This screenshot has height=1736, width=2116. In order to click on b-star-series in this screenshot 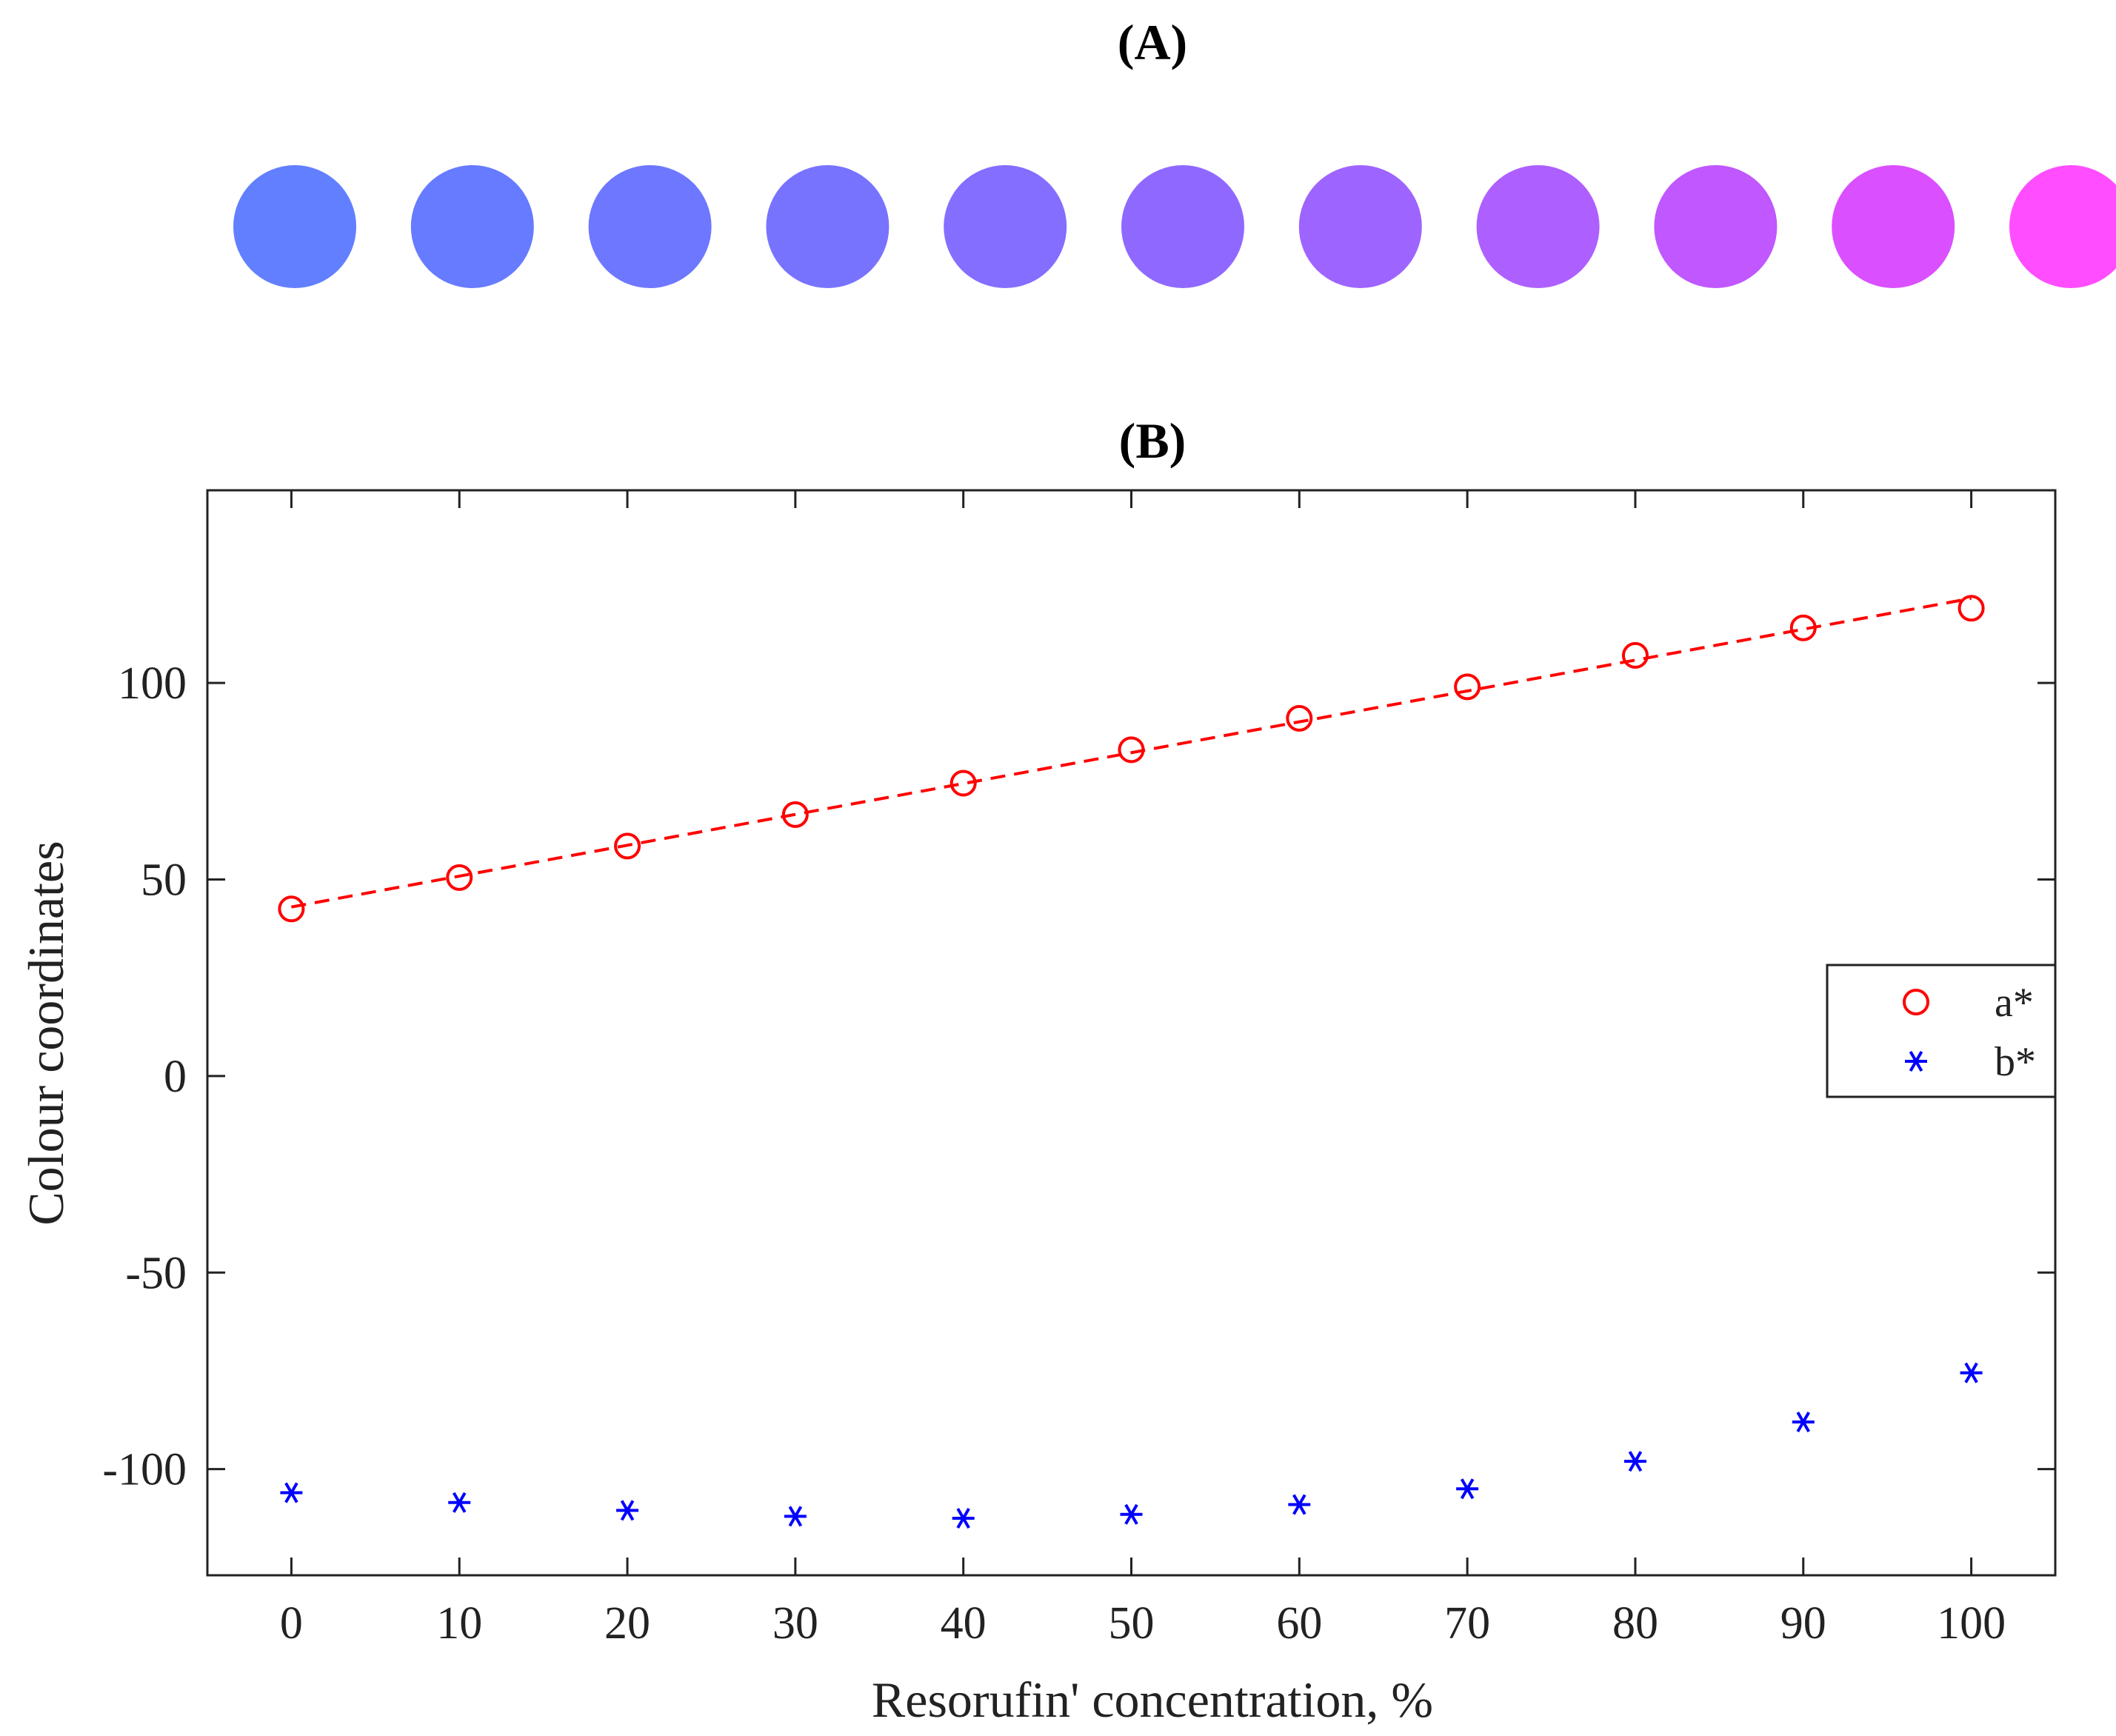, I will do `click(1131, 1445)`.